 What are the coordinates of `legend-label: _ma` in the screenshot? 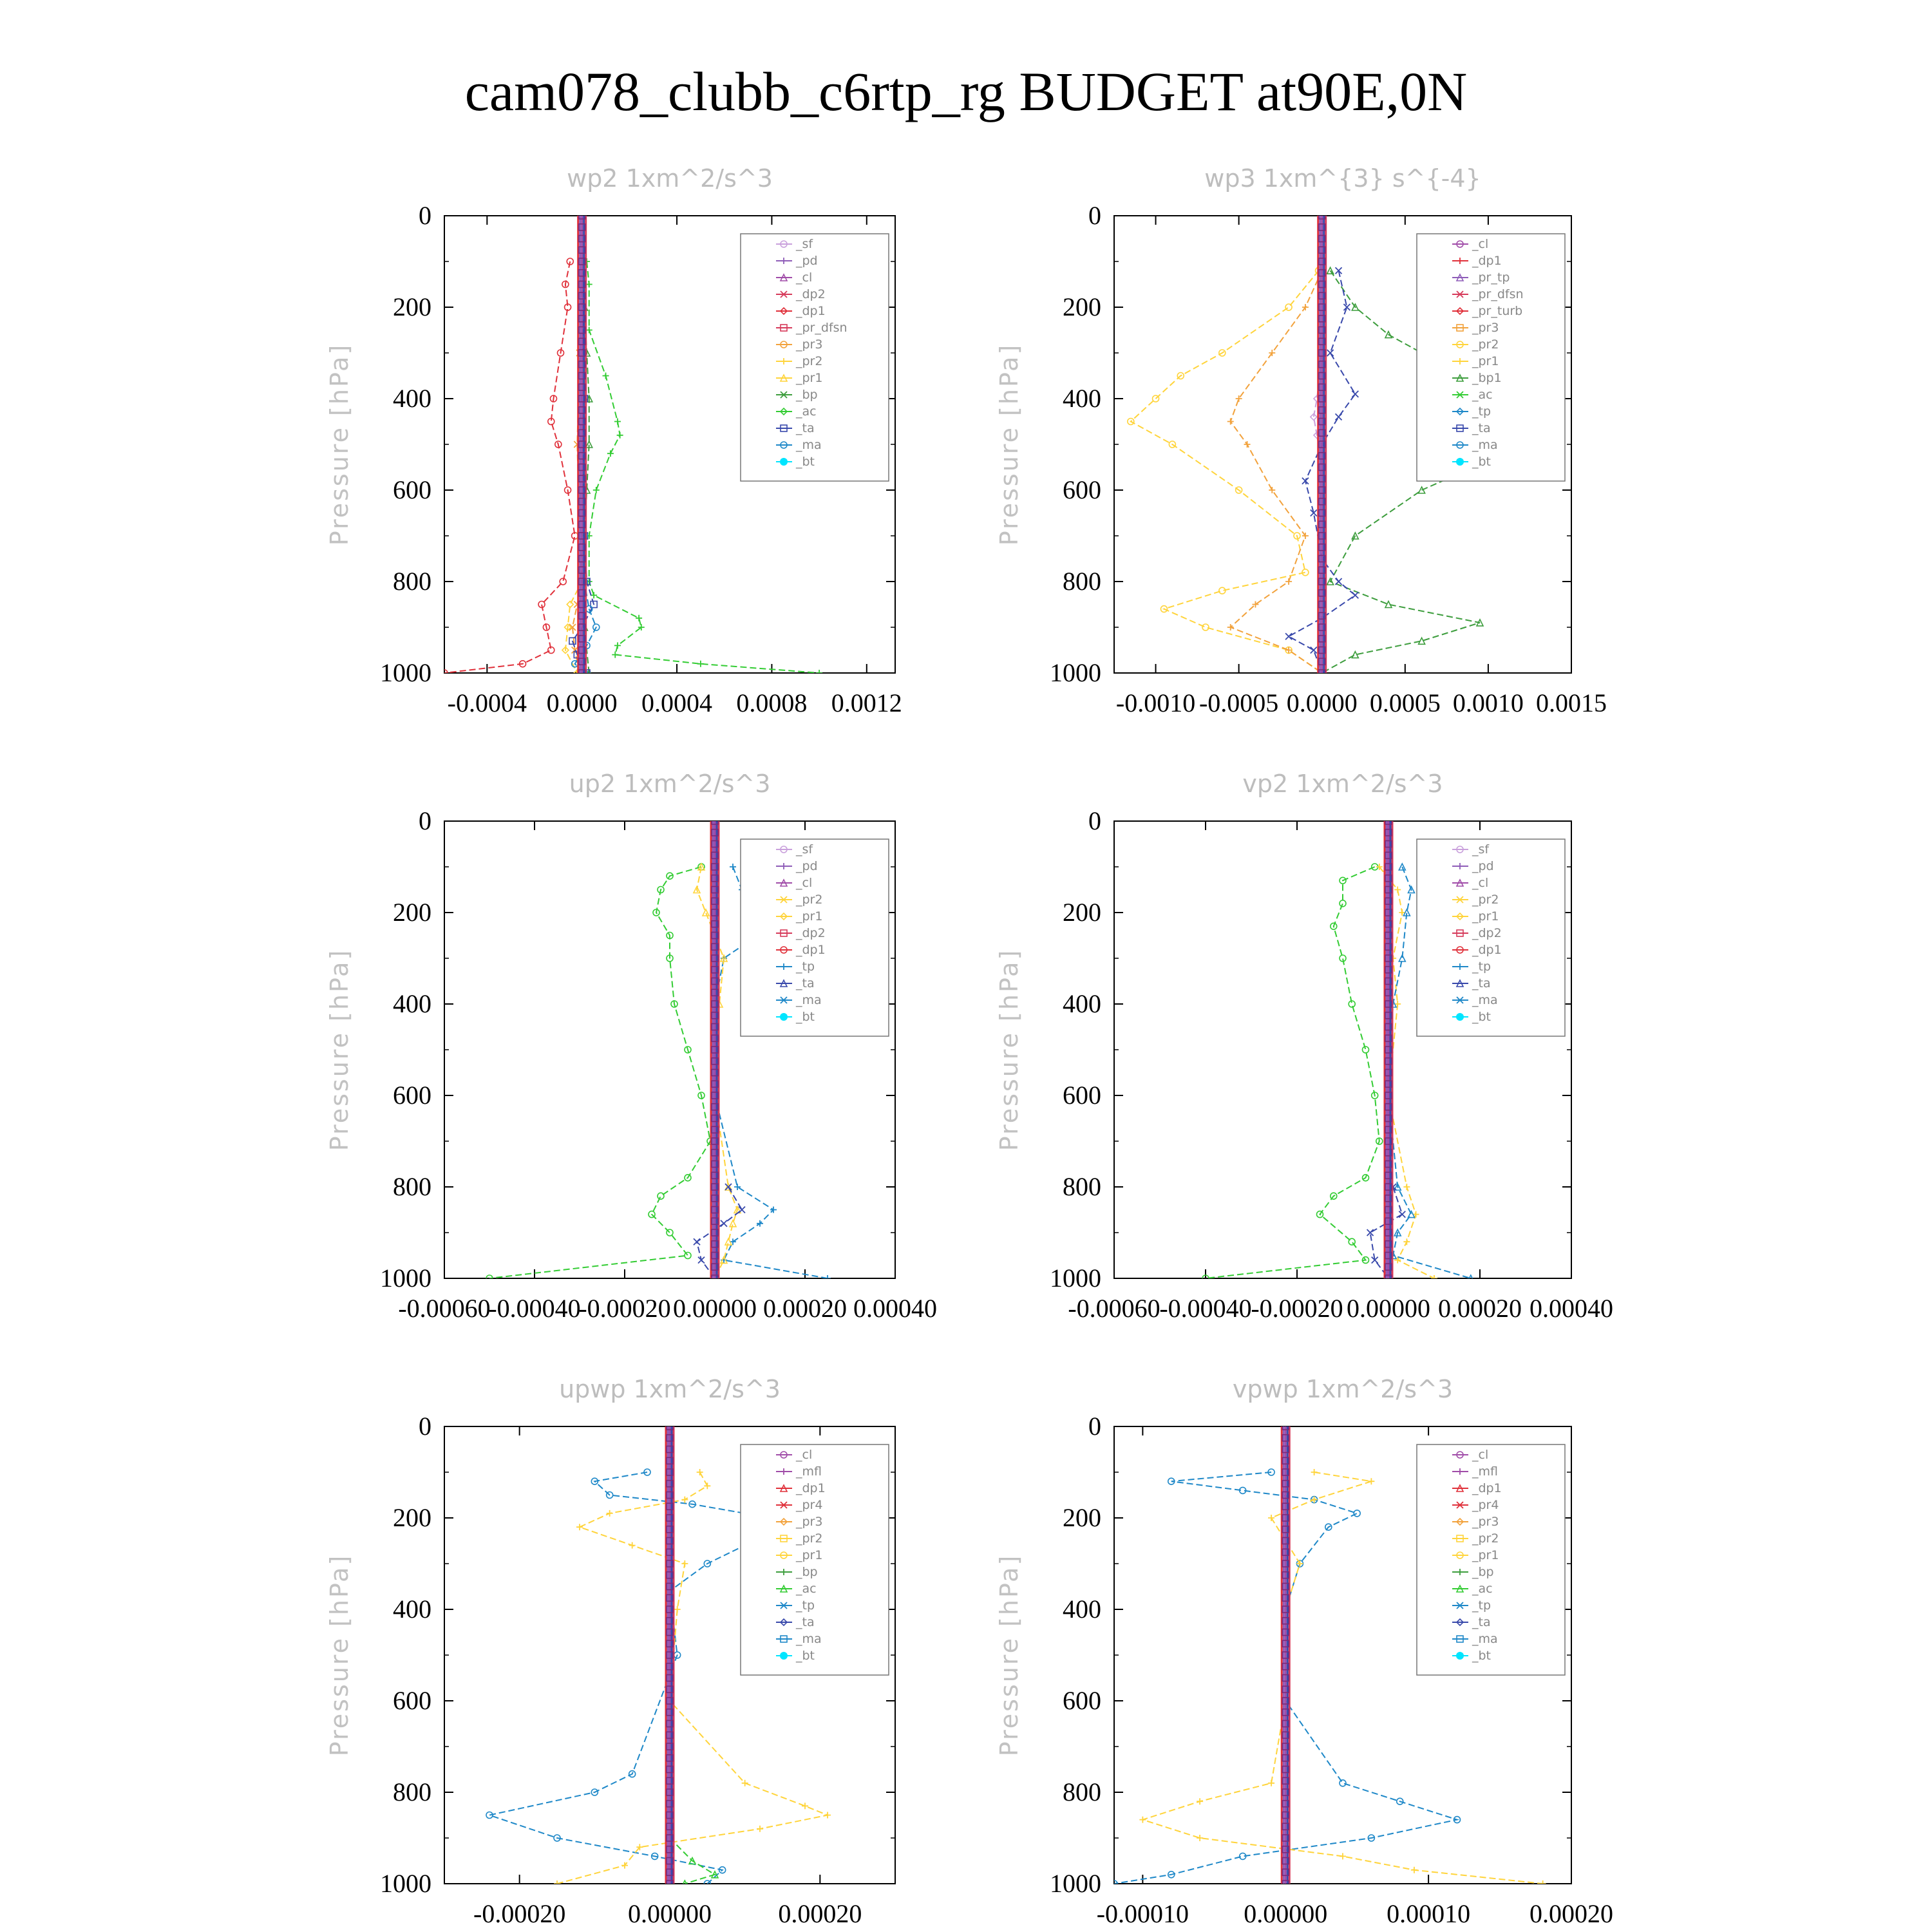 It's located at (1485, 1639).